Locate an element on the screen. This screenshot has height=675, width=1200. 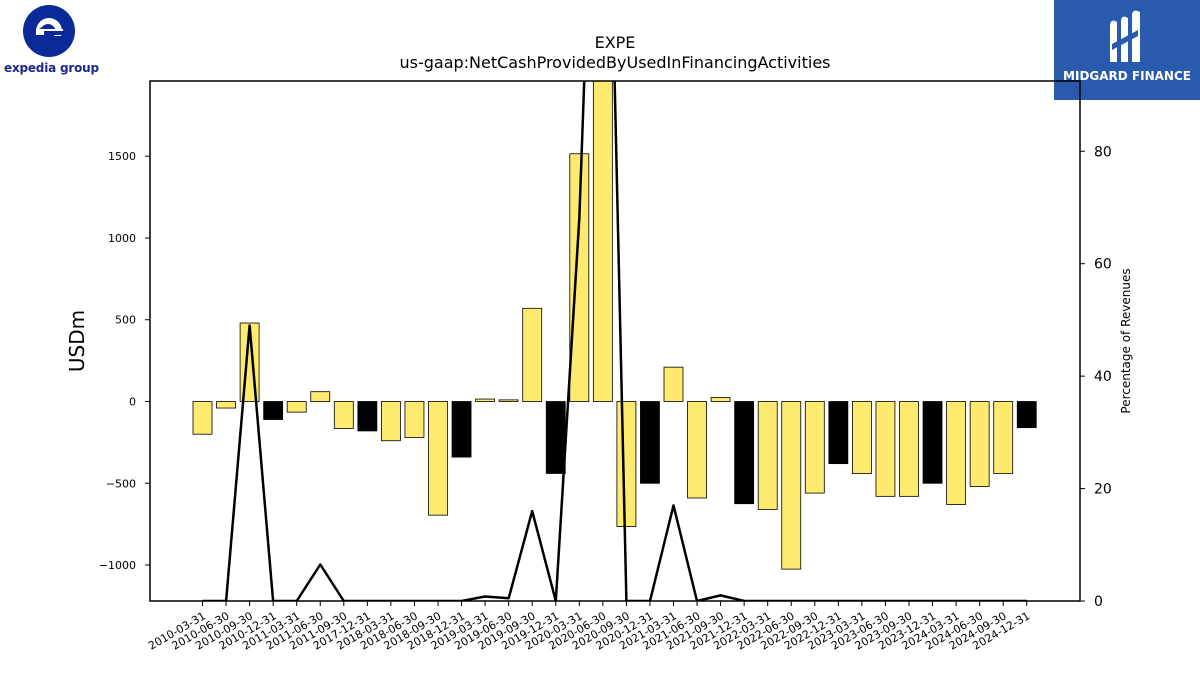
expedia-group-logo: expedia group is located at coordinates (50, 40).